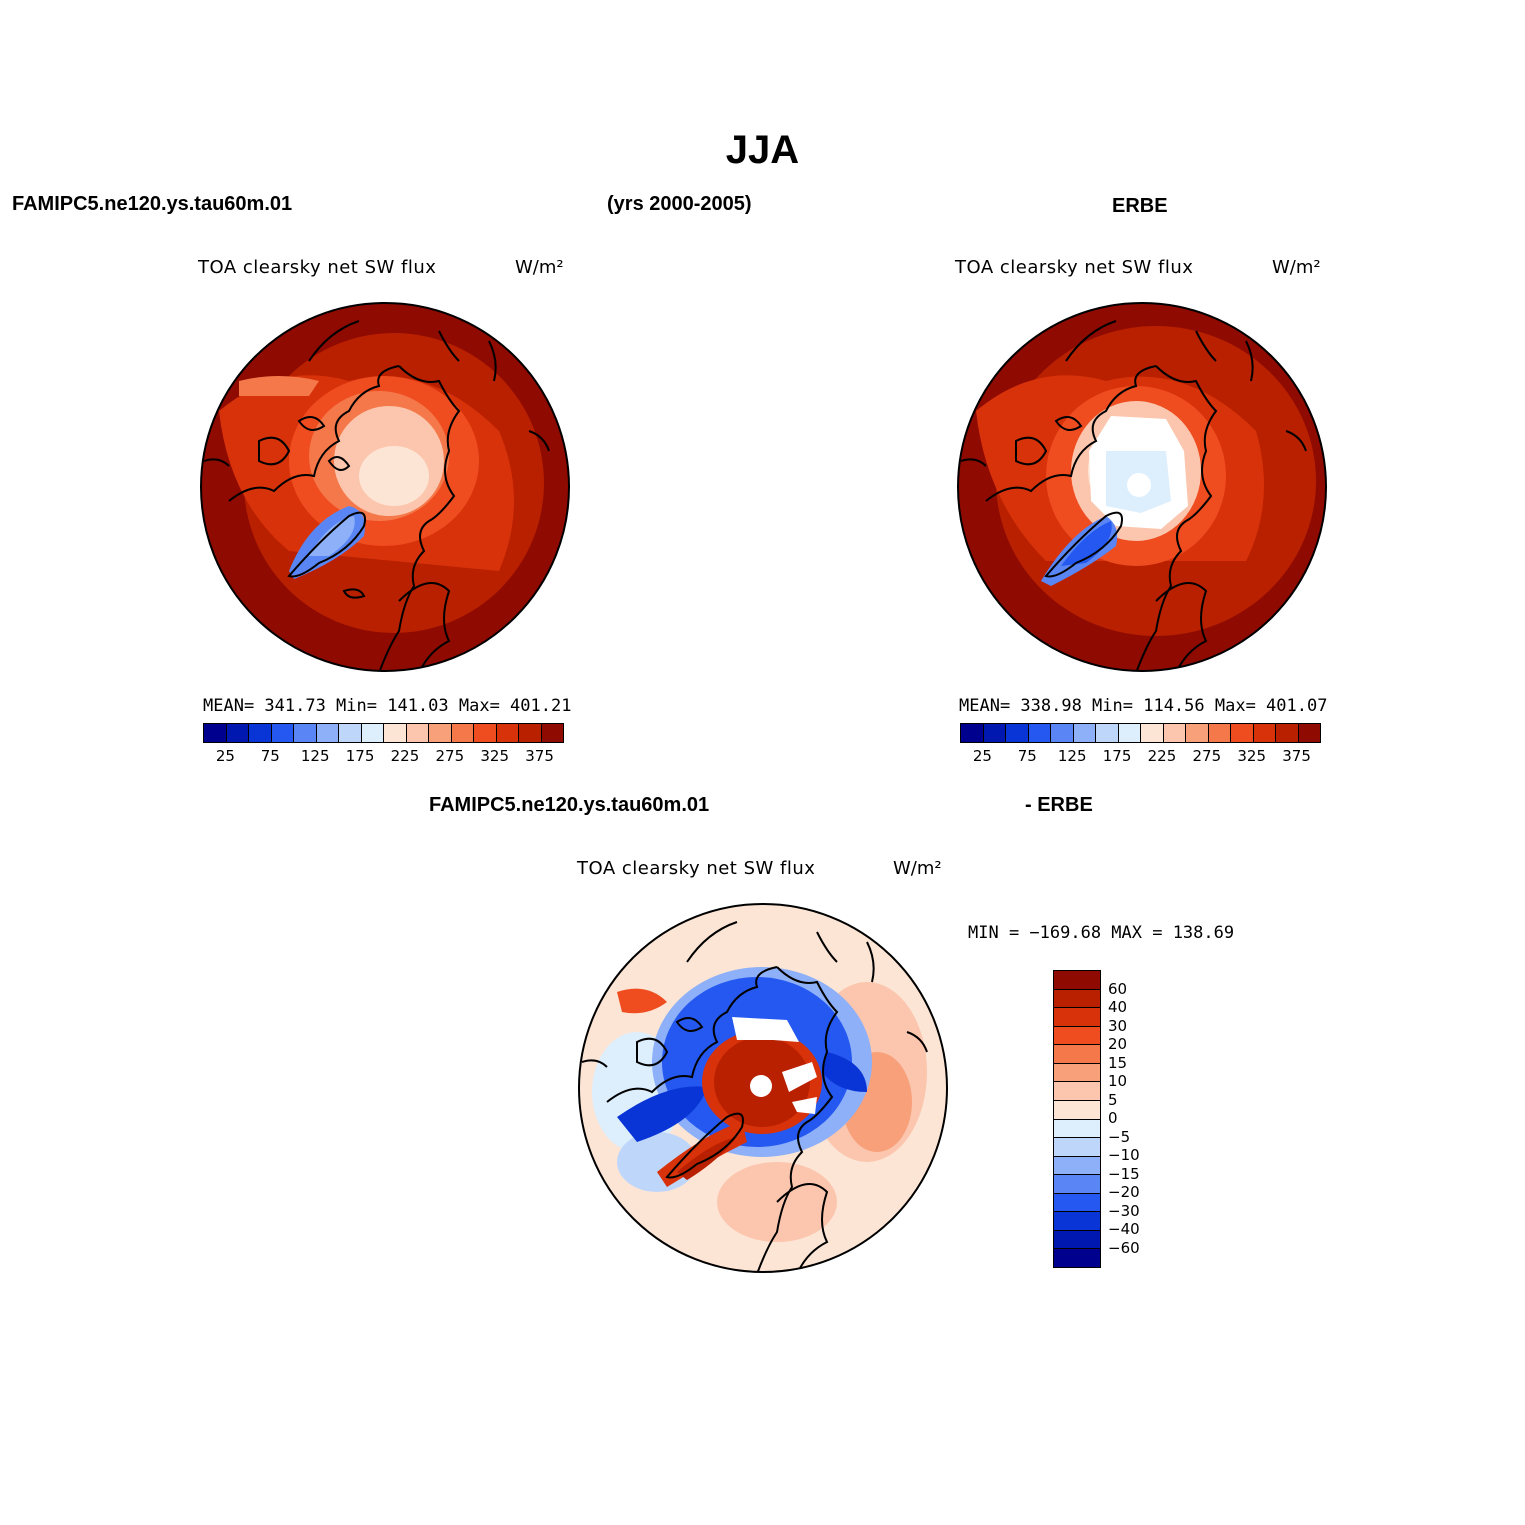 Image resolution: width=1525 pixels, height=1525 pixels. What do you see at coordinates (1142, 487) in the screenshot?
I see `obs-polar-map` at bounding box center [1142, 487].